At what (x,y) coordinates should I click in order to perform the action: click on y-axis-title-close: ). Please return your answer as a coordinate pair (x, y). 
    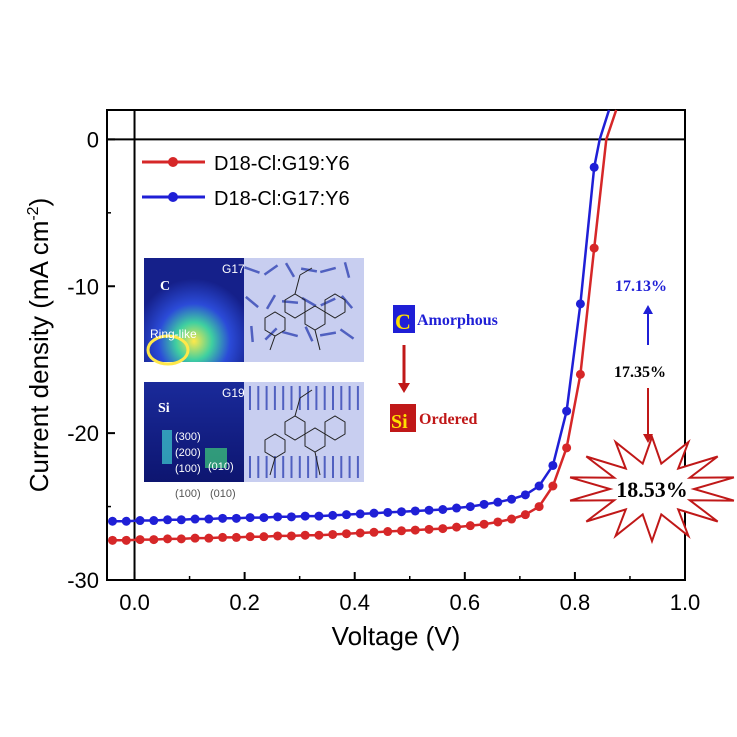
    Looking at the image, I should click on (39, 202).